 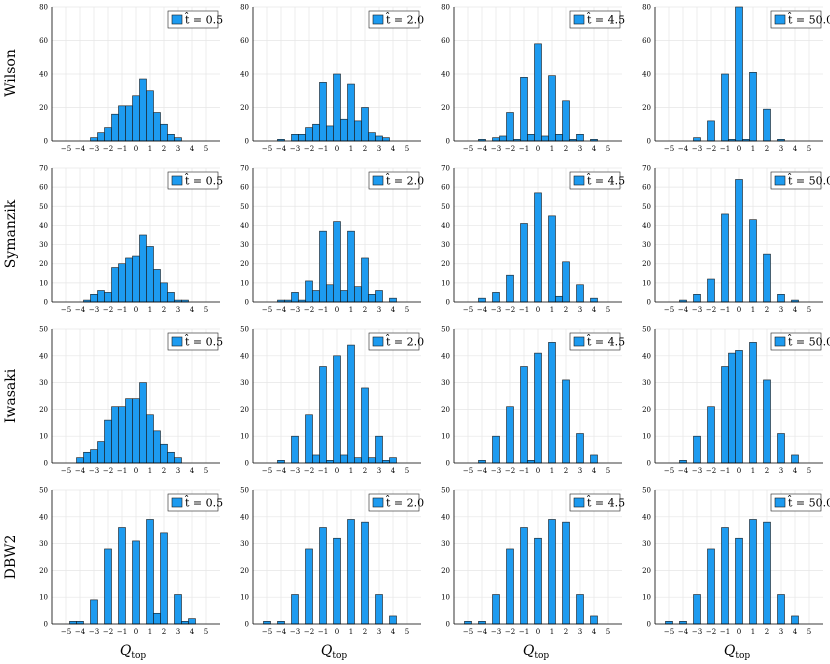 I want to click on legend-label: t̂ = 4.5, so click(x=605, y=180).